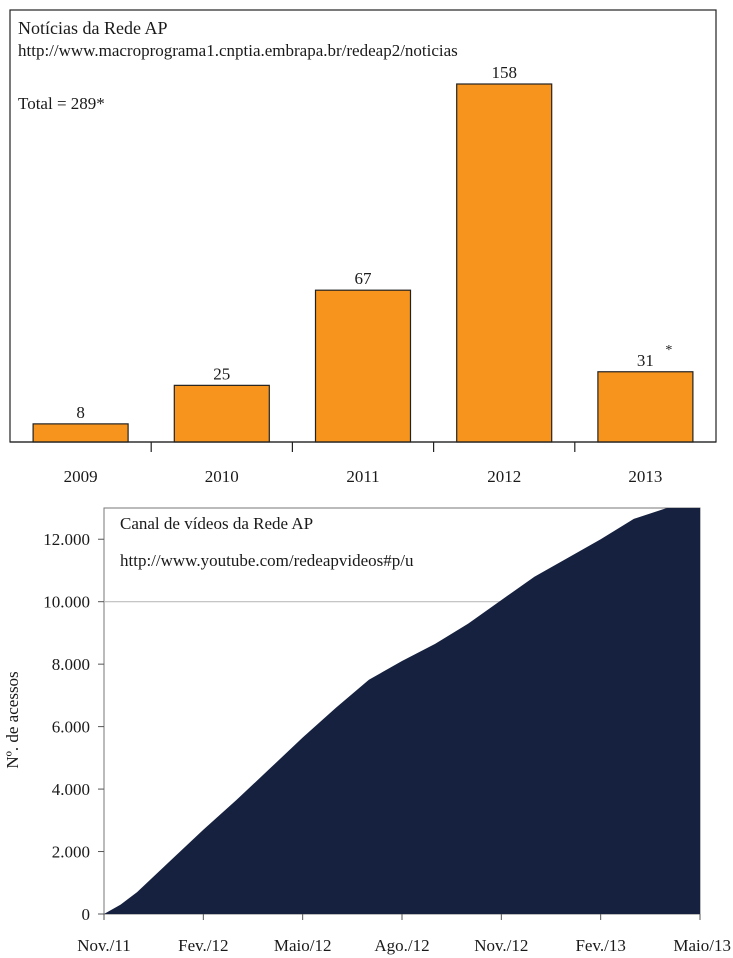  What do you see at coordinates (303, 945) in the screenshot?
I see `area-x-tick-label: Maio/12` at bounding box center [303, 945].